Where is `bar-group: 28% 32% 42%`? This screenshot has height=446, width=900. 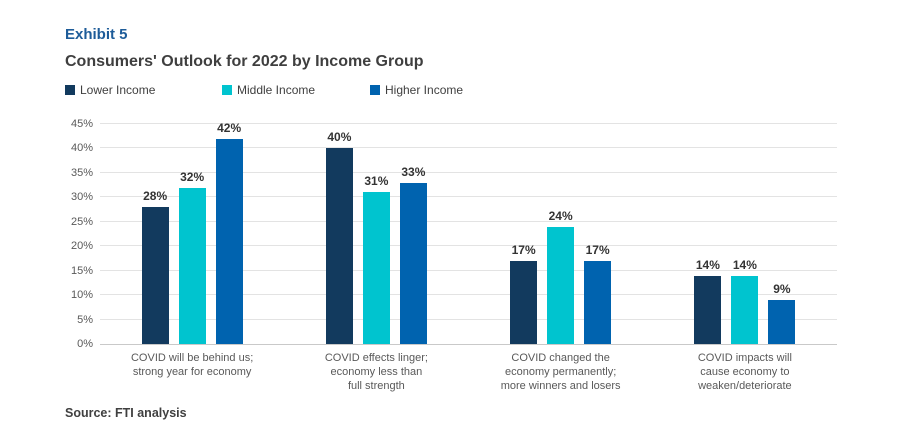
bar-group: 28% 32% 42% is located at coordinates (192, 232).